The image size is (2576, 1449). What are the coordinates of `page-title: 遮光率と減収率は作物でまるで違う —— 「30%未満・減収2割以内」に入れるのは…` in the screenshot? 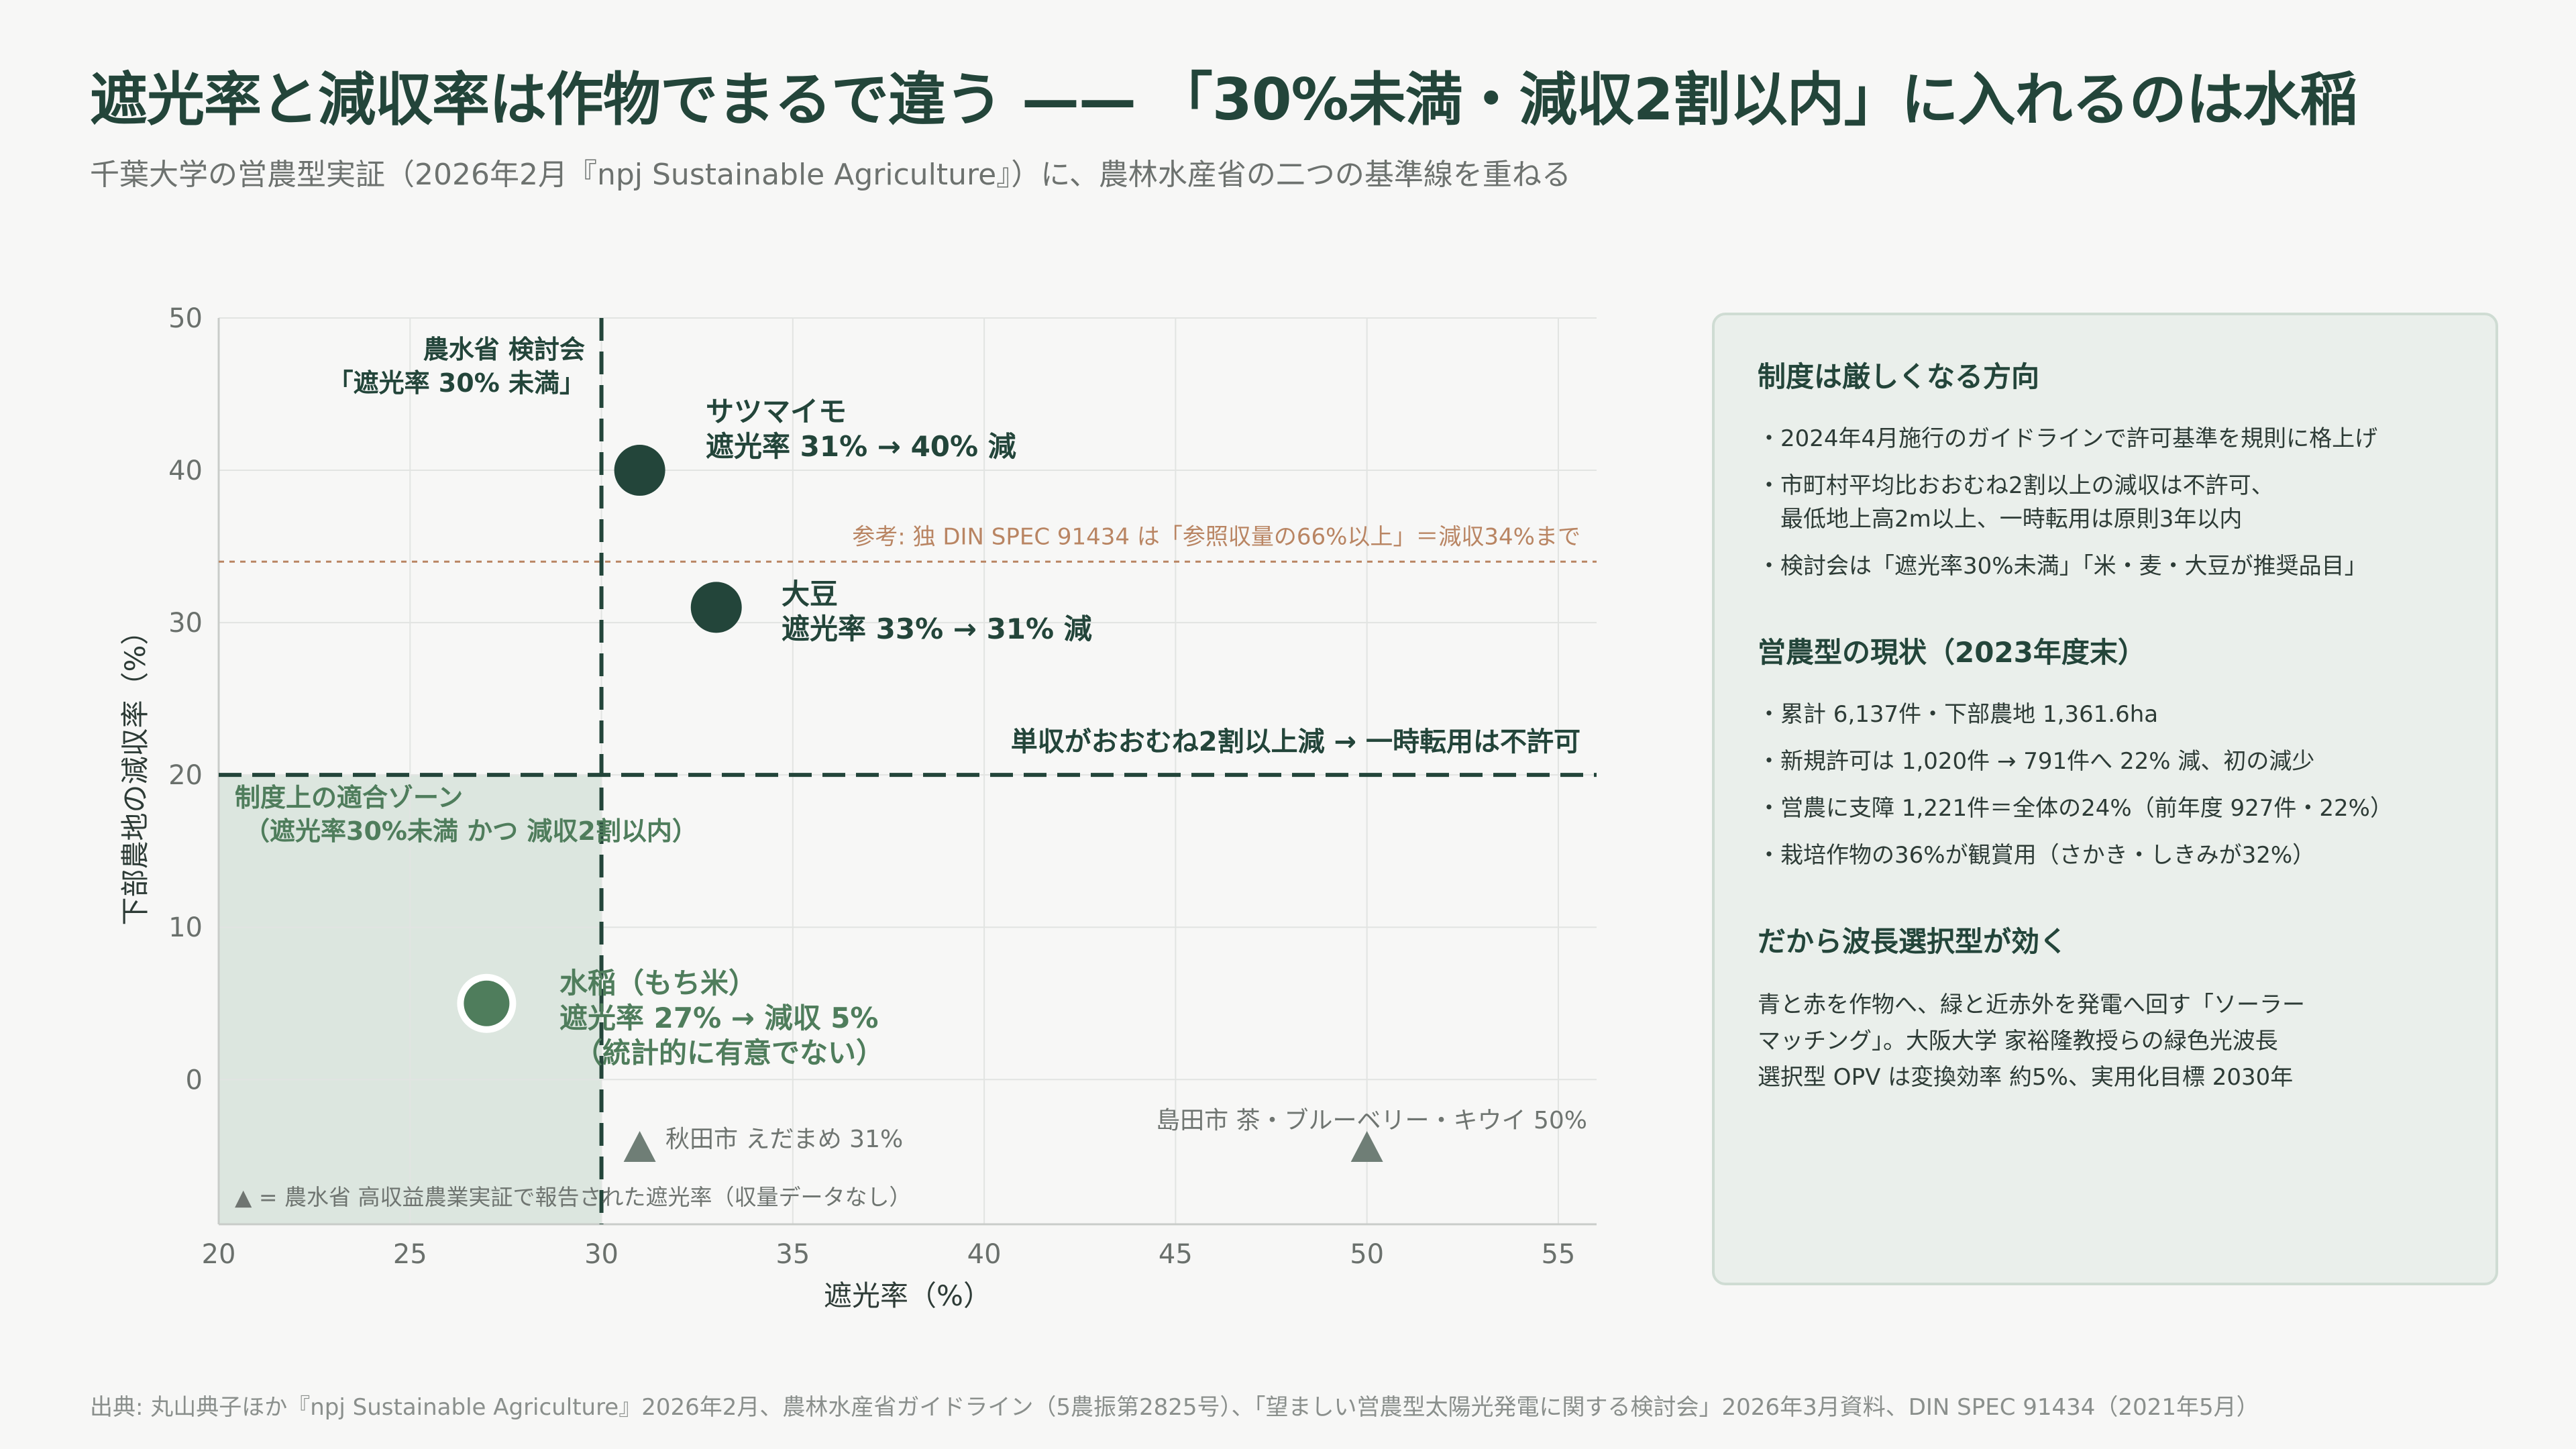 It's located at (1224, 99).